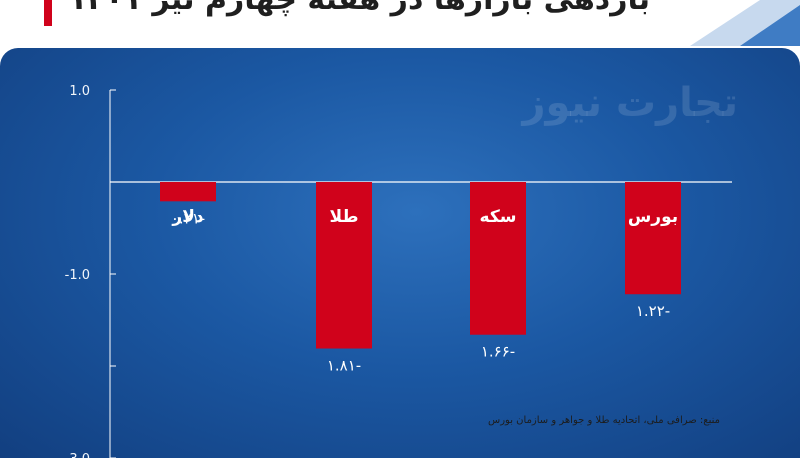 The height and width of the screenshot is (458, 800). What do you see at coordinates (77, 455) in the screenshot?
I see `y-tick-label: -3.0` at bounding box center [77, 455].